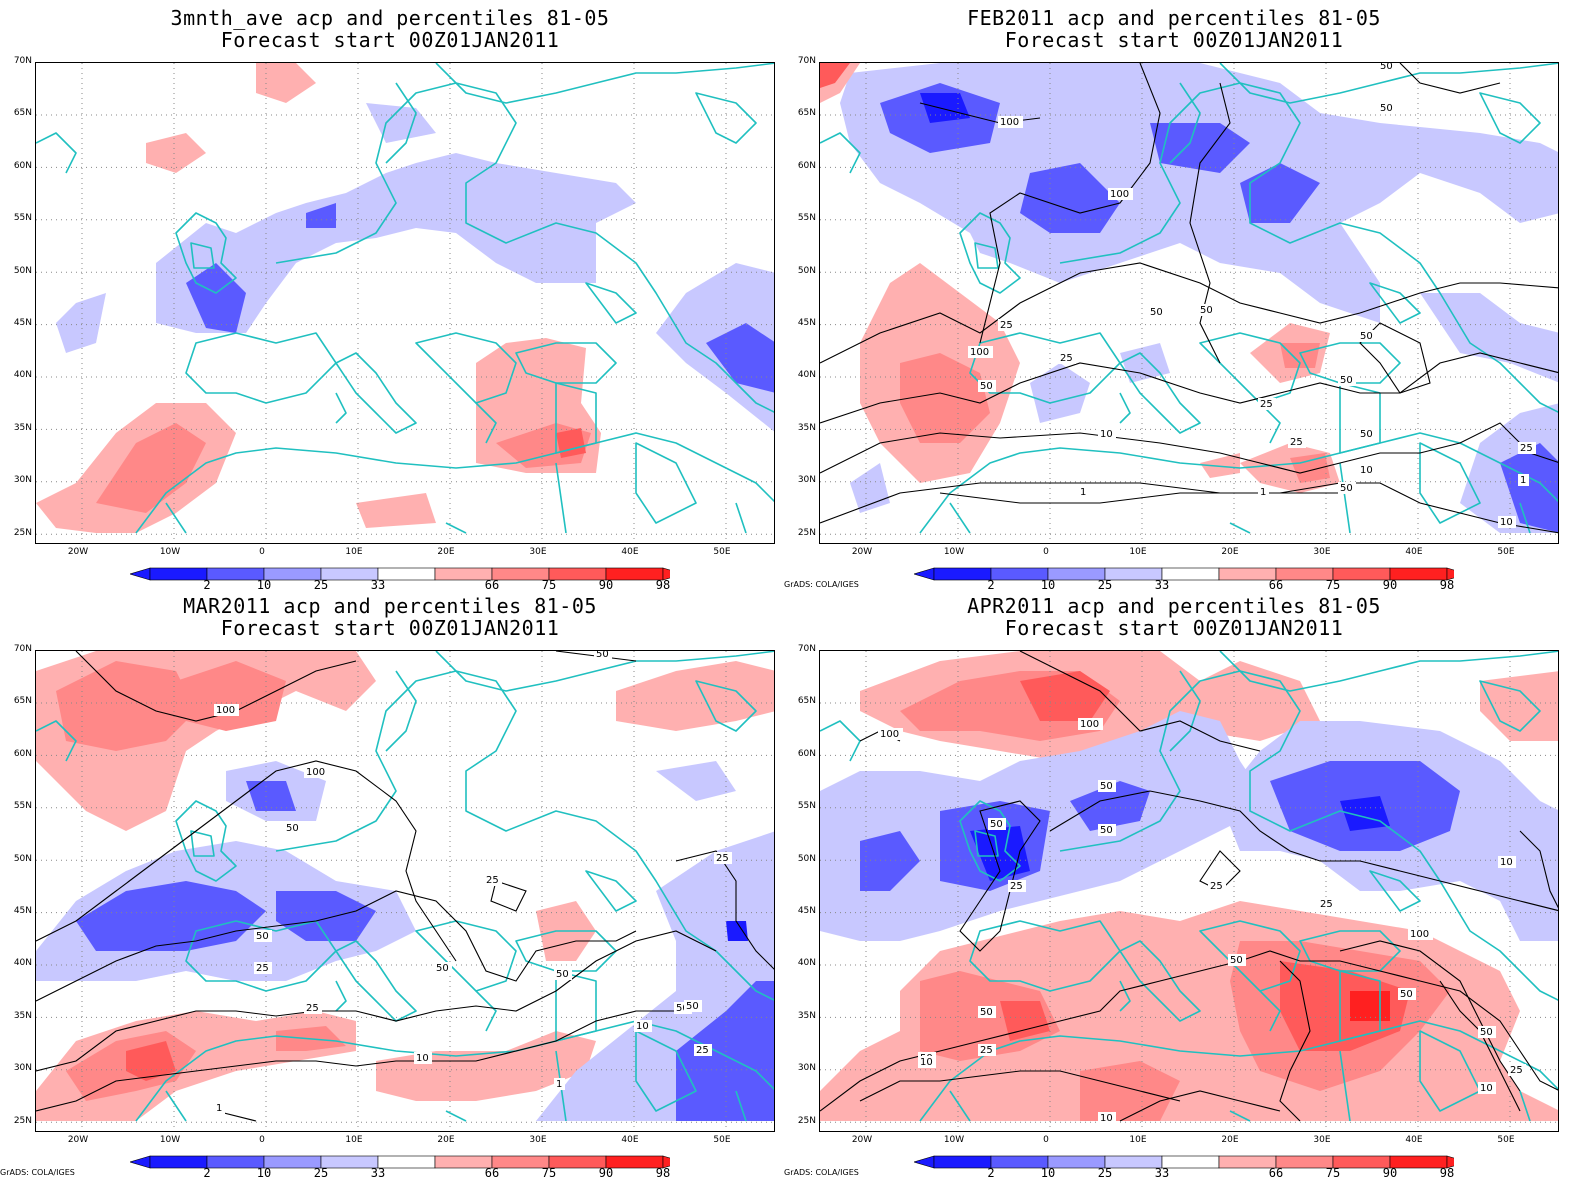 Image resolution: width=1596 pixels, height=1196 pixels. I want to click on latitude-label: 60N, so click(22, 753).